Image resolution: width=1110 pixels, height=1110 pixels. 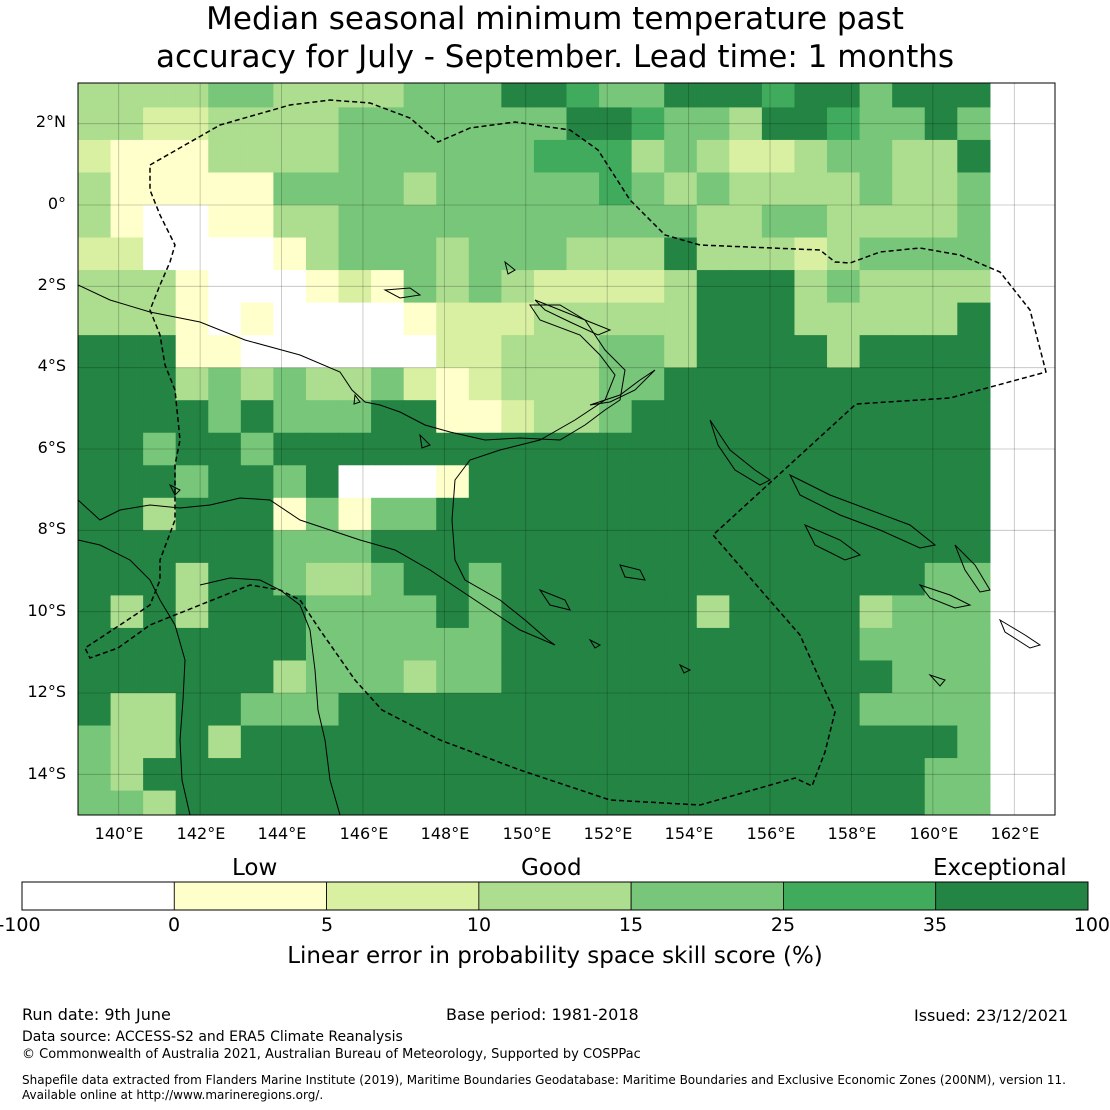 I want to click on colorbar-tick: 0, so click(x=174, y=925).